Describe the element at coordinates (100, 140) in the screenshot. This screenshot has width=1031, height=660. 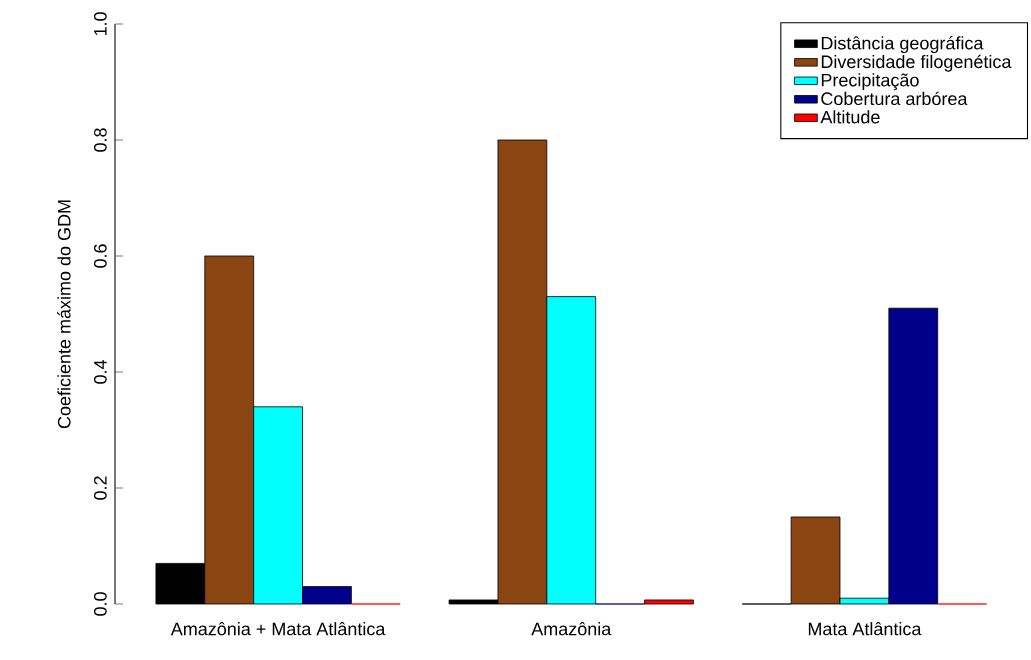
I see `y-tick-label: 0.8` at that location.